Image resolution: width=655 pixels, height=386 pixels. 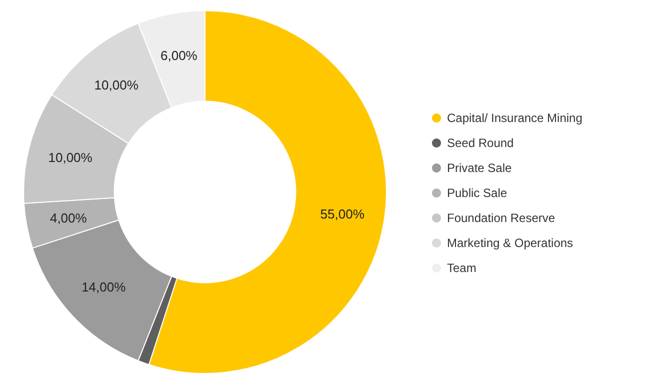 What do you see at coordinates (342, 214) in the screenshot?
I see `data-label: 55,00%` at bounding box center [342, 214].